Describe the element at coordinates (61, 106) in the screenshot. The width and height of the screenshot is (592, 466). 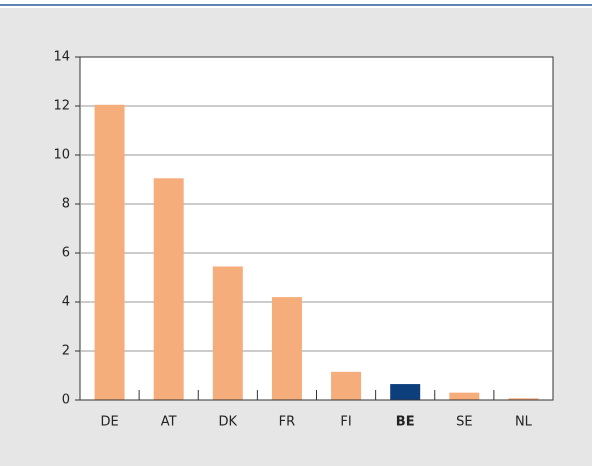
I see `y-tick-label: 12` at that location.